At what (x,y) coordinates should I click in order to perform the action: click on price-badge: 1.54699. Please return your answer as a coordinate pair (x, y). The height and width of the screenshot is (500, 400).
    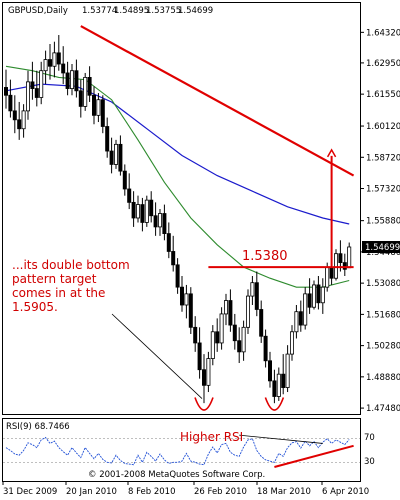
    Looking at the image, I should click on (381, 247).